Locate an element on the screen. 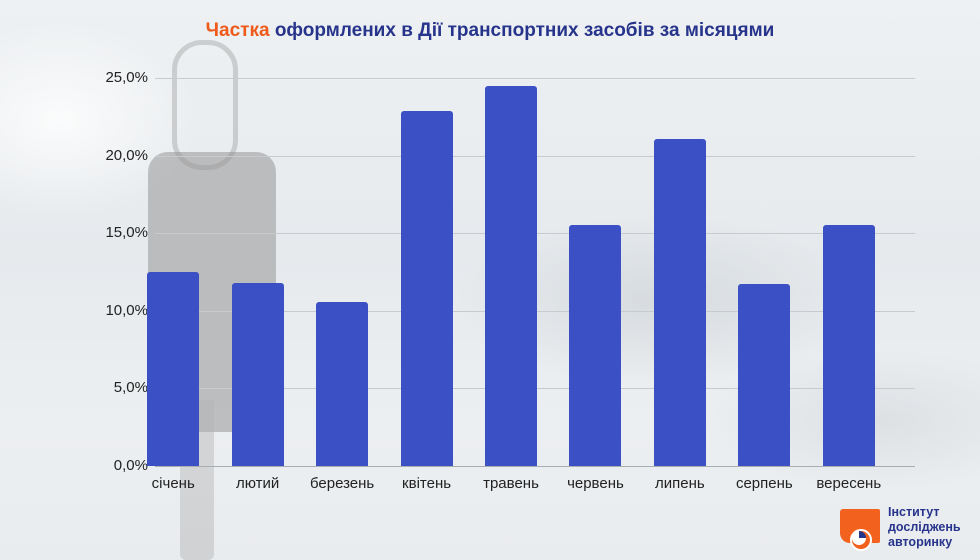 The width and height of the screenshot is (980, 560). logo-text: Інститут досліджень авторинку is located at coordinates (924, 527).